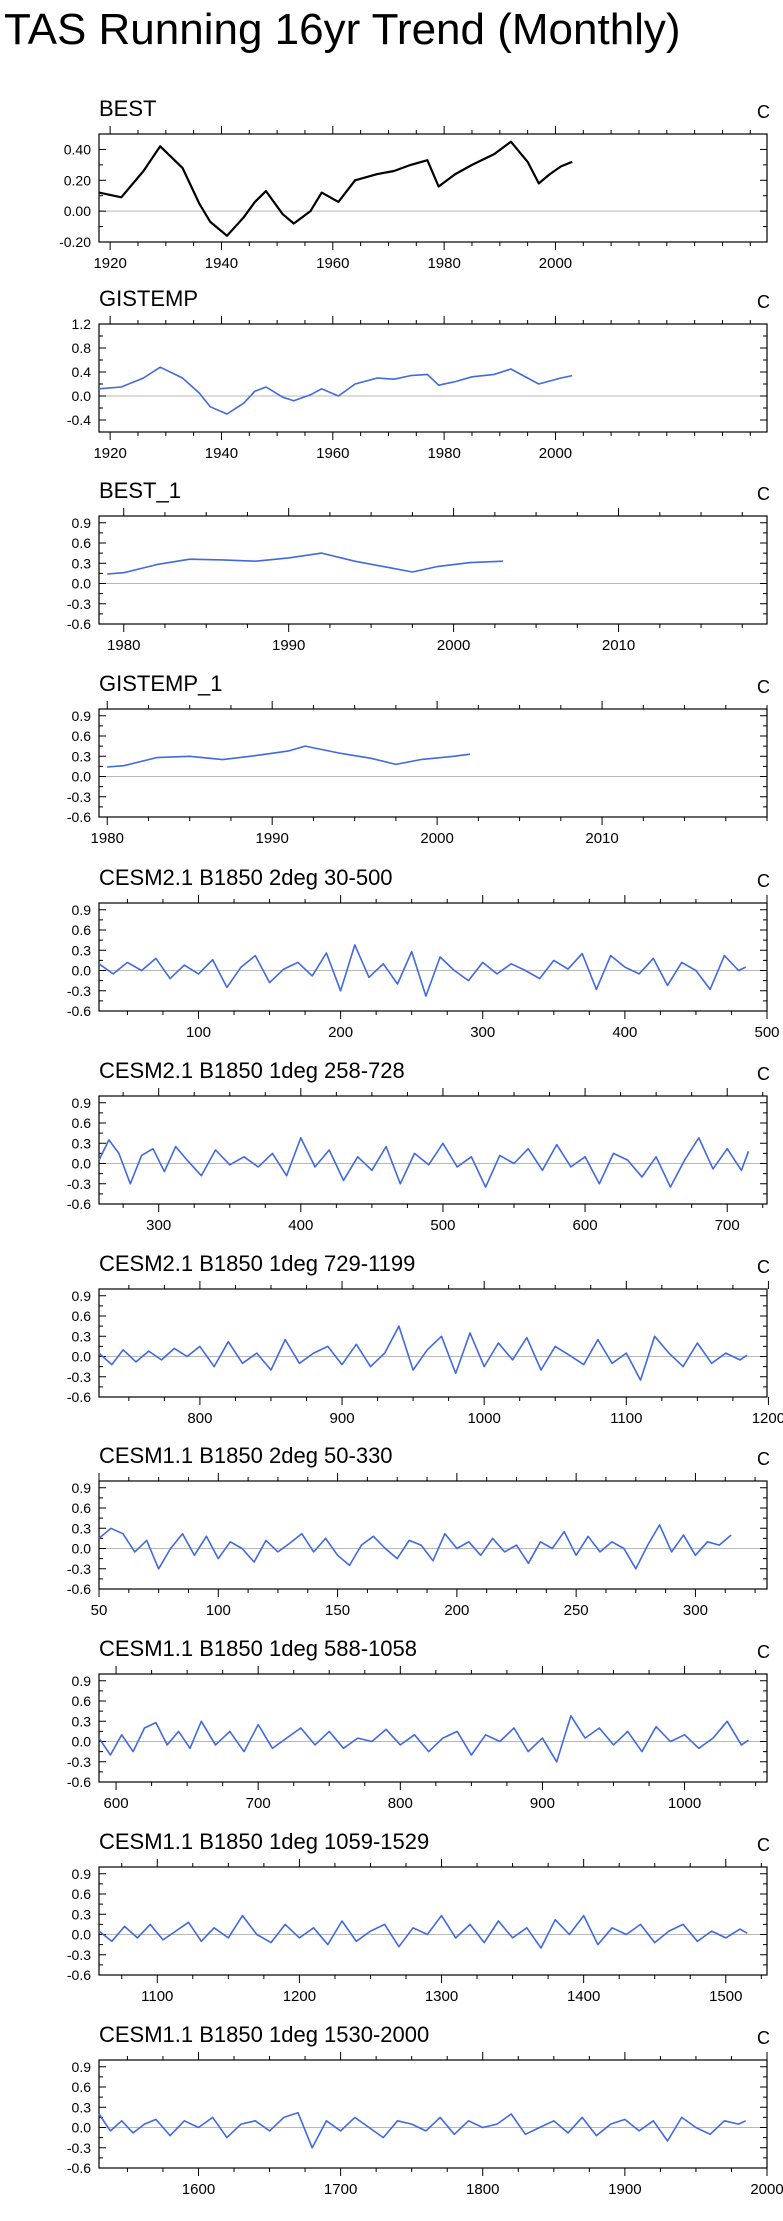  What do you see at coordinates (77, 180) in the screenshot?
I see `y-tick-label: 0.20` at bounding box center [77, 180].